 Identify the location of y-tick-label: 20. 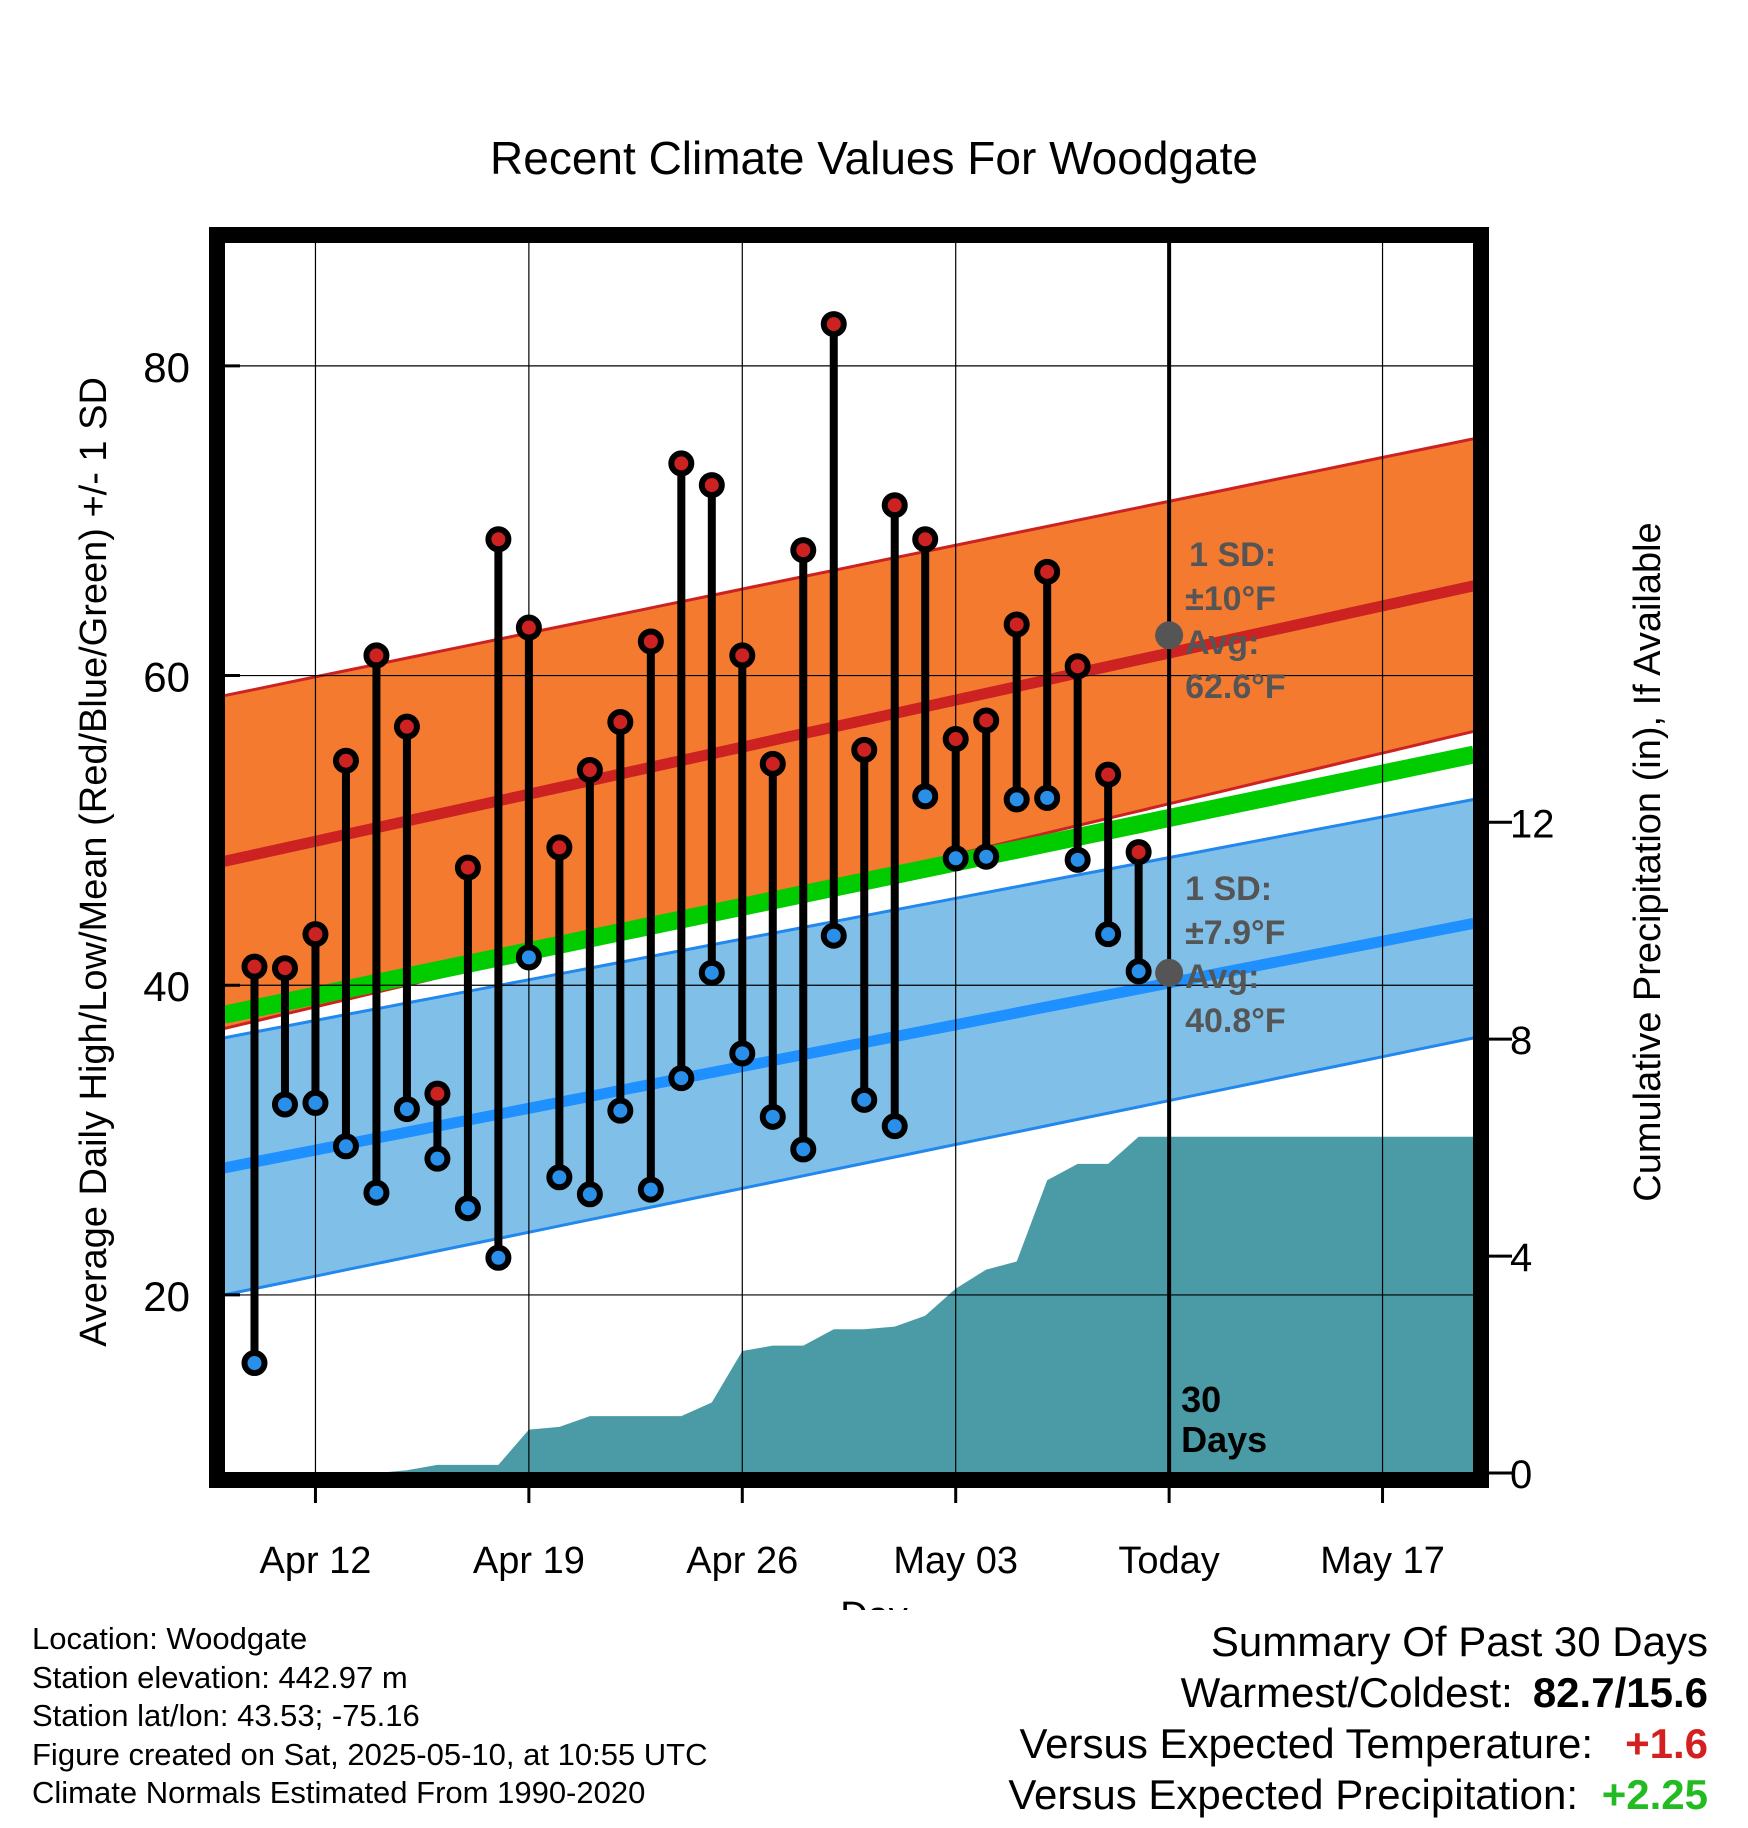
(166, 1296).